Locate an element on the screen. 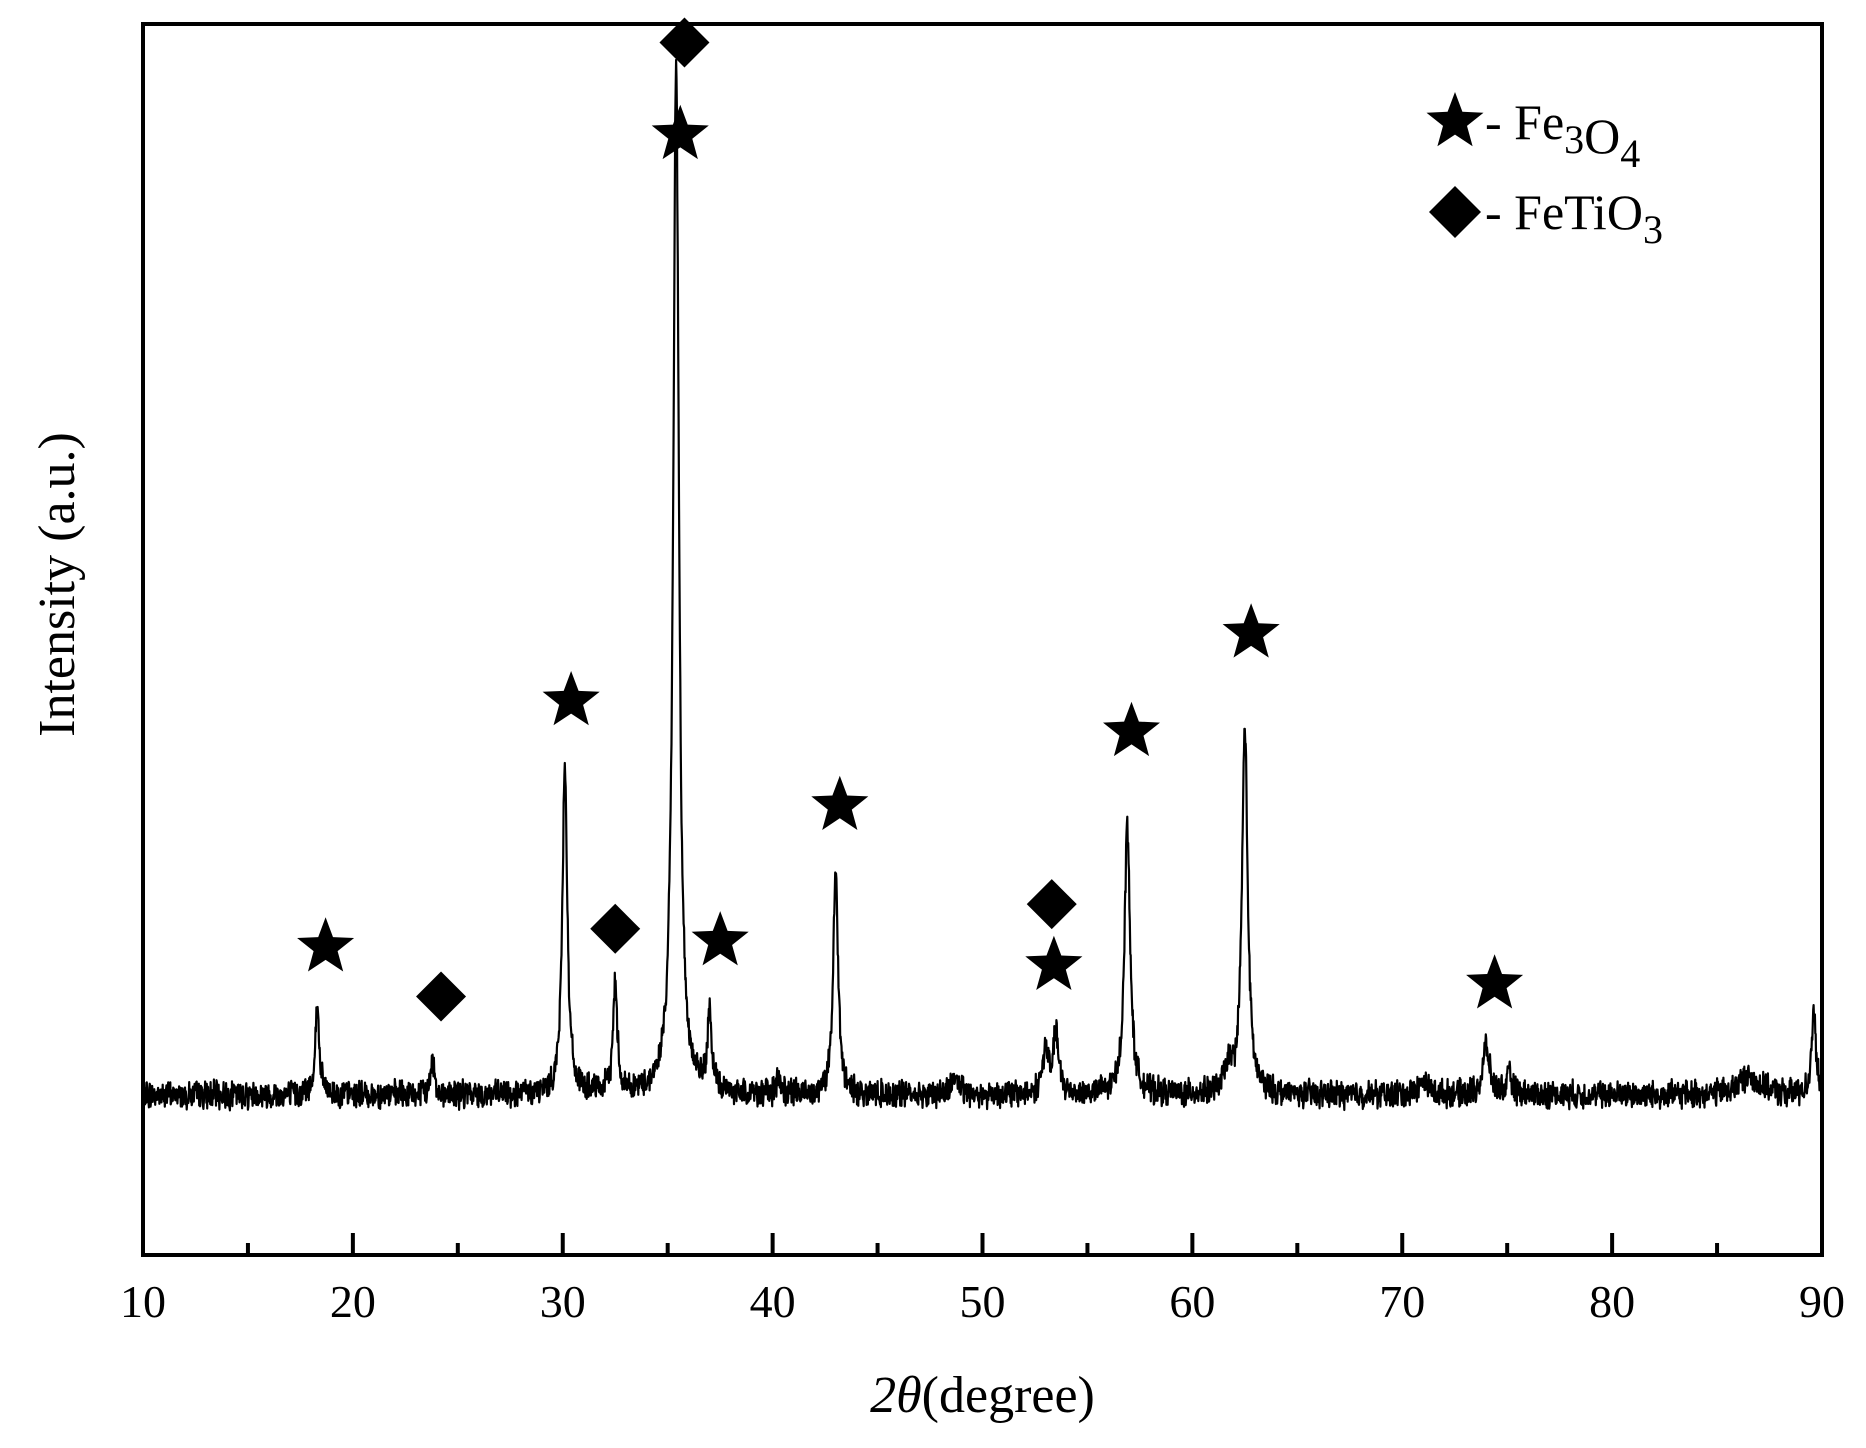  legend-entry-label: - Fe3O4 is located at coordinates (1562, 135).